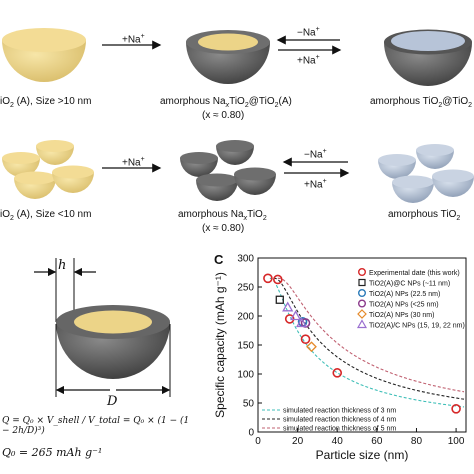  I want to click on core-shell-schematic, so click(102, 327).